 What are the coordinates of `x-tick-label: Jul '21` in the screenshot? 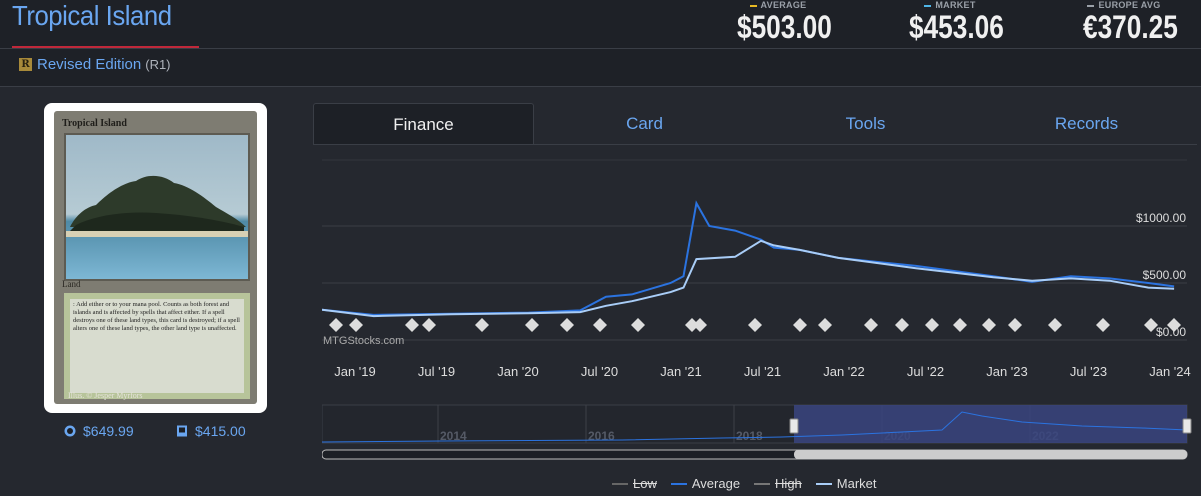 It's located at (762, 371).